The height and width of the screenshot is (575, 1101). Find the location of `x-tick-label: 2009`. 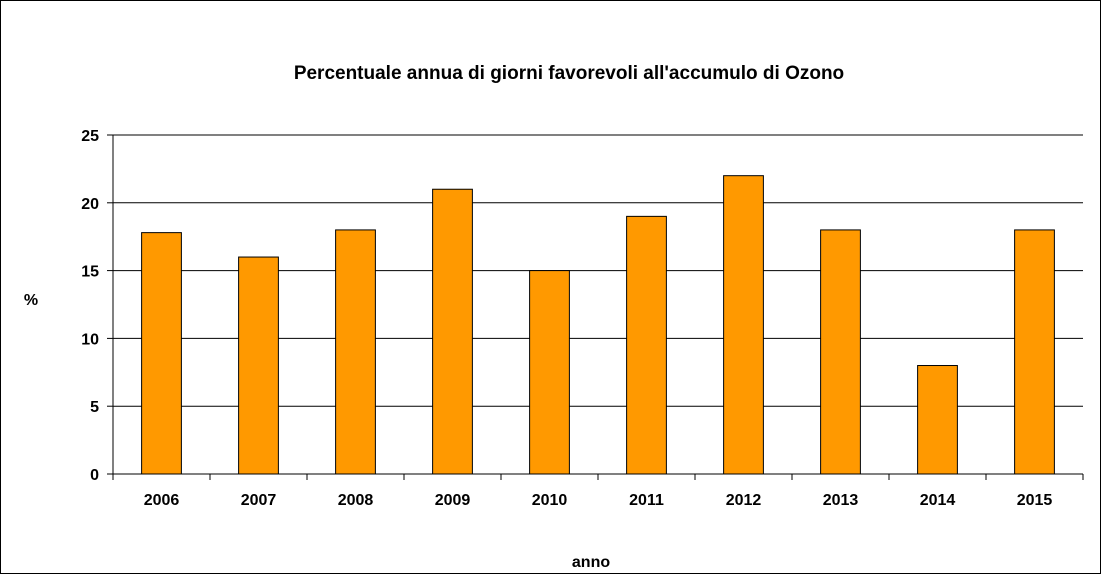

x-tick-label: 2009 is located at coordinates (453, 500).